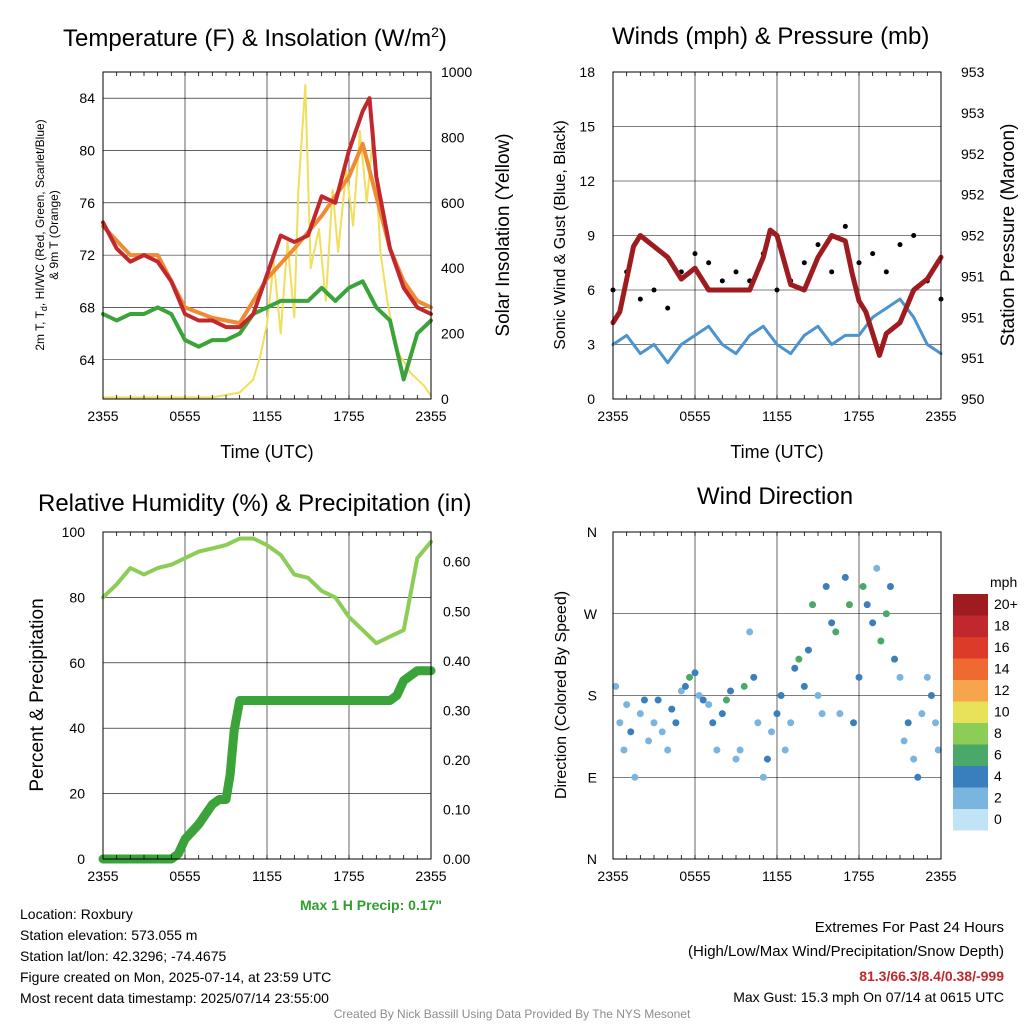  Describe the element at coordinates (998, 755) in the screenshot. I see `legend-label: 6` at that location.